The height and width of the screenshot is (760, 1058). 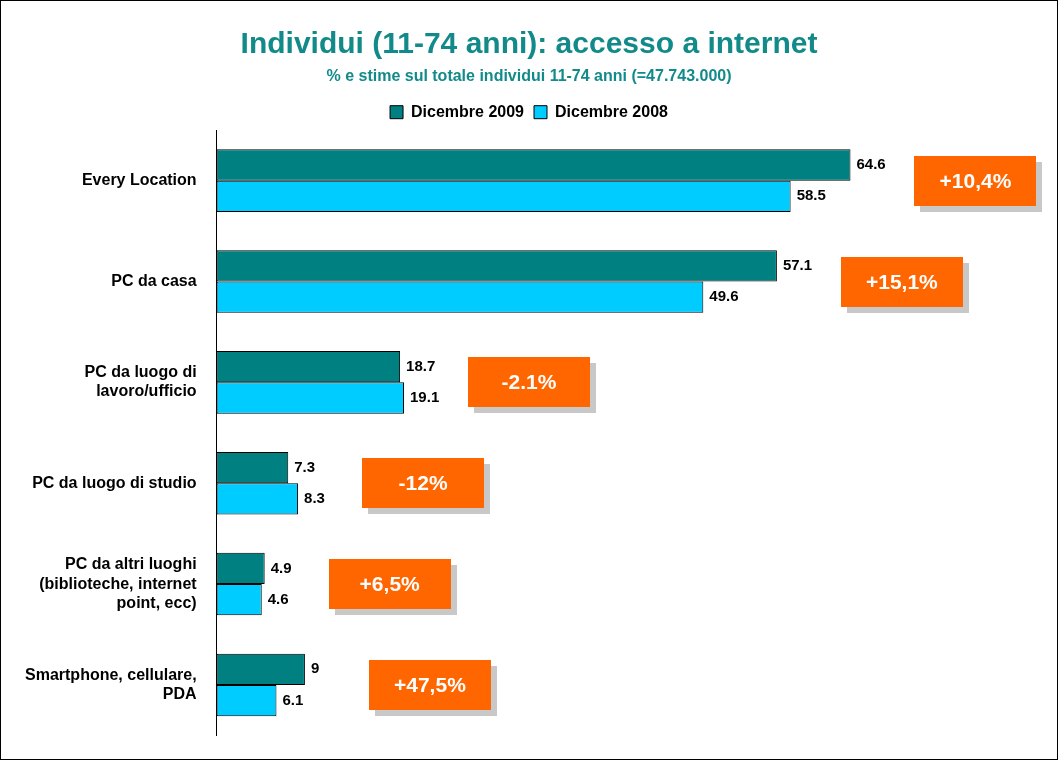 What do you see at coordinates (281, 567) in the screenshot?
I see `data-label: 4.9` at bounding box center [281, 567].